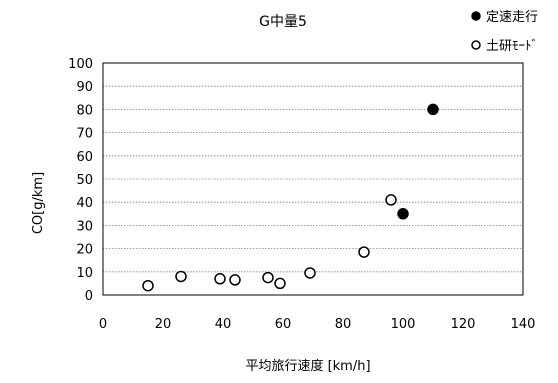 The image size is (558, 383). What do you see at coordinates (512, 46) in the screenshot?
I see `legend-label-doken-mode: 土研ﾓｰﾄﾞ` at bounding box center [512, 46].